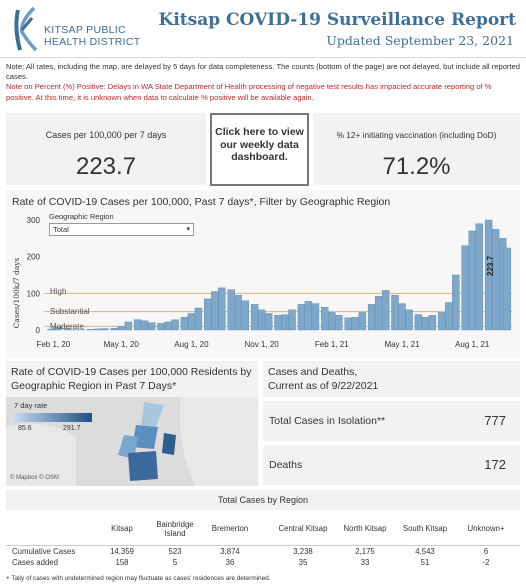 This screenshot has height=587, width=526. Describe the element at coordinates (486, 551) in the screenshot. I see `table-cell: 6` at that location.